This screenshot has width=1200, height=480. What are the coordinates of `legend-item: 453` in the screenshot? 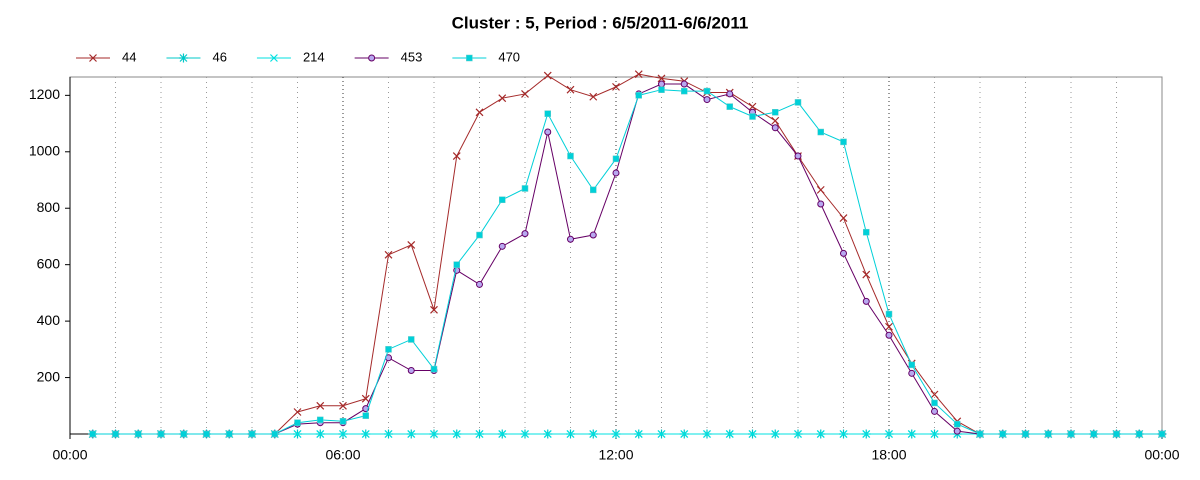 It's located at (388, 56).